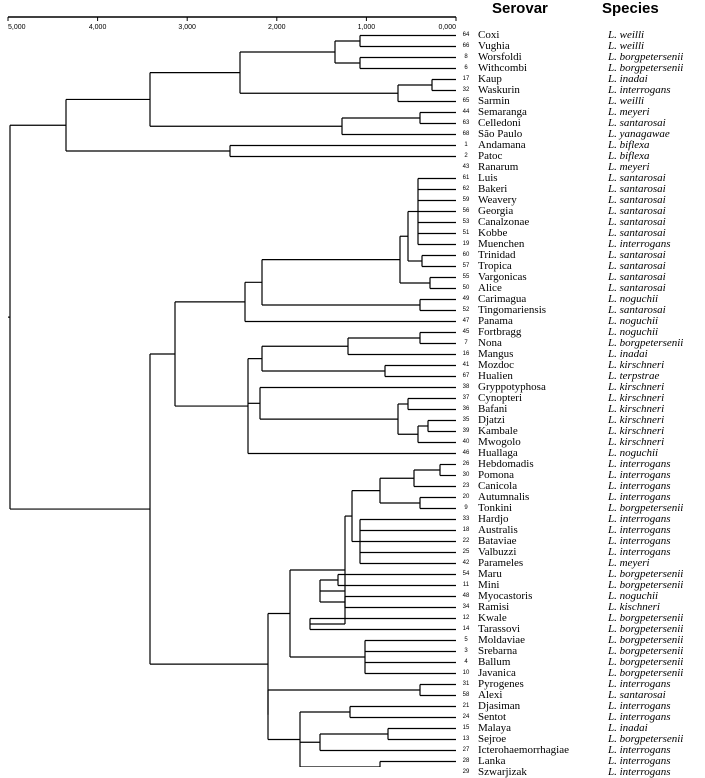 The image size is (705, 778). What do you see at coordinates (495, 321) in the screenshot?
I see `serovar-name: Panama` at bounding box center [495, 321].